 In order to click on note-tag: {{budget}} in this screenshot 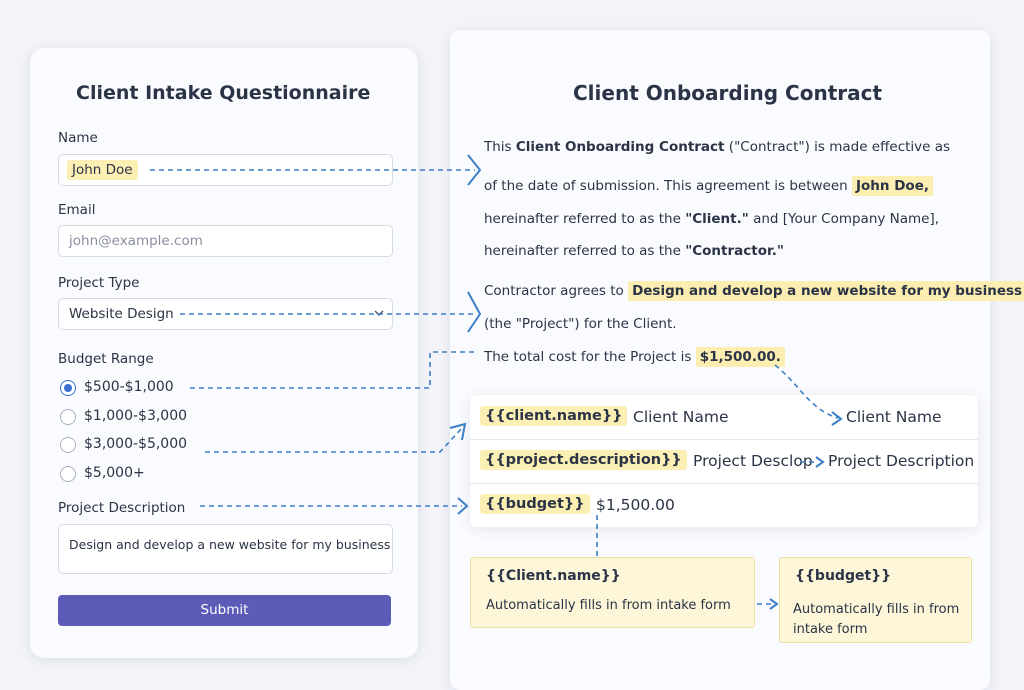, I will do `click(843, 576)`.